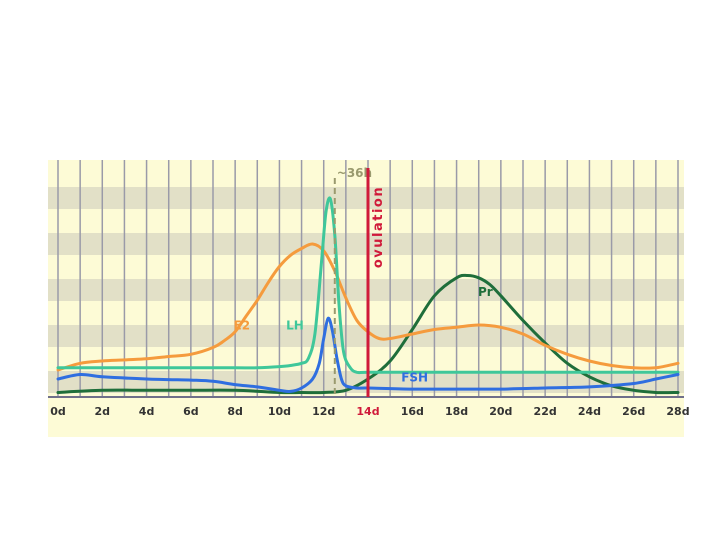 The image size is (720, 540). What do you see at coordinates (545, 411) in the screenshot?
I see `x-tick-label: 22d` at bounding box center [545, 411].